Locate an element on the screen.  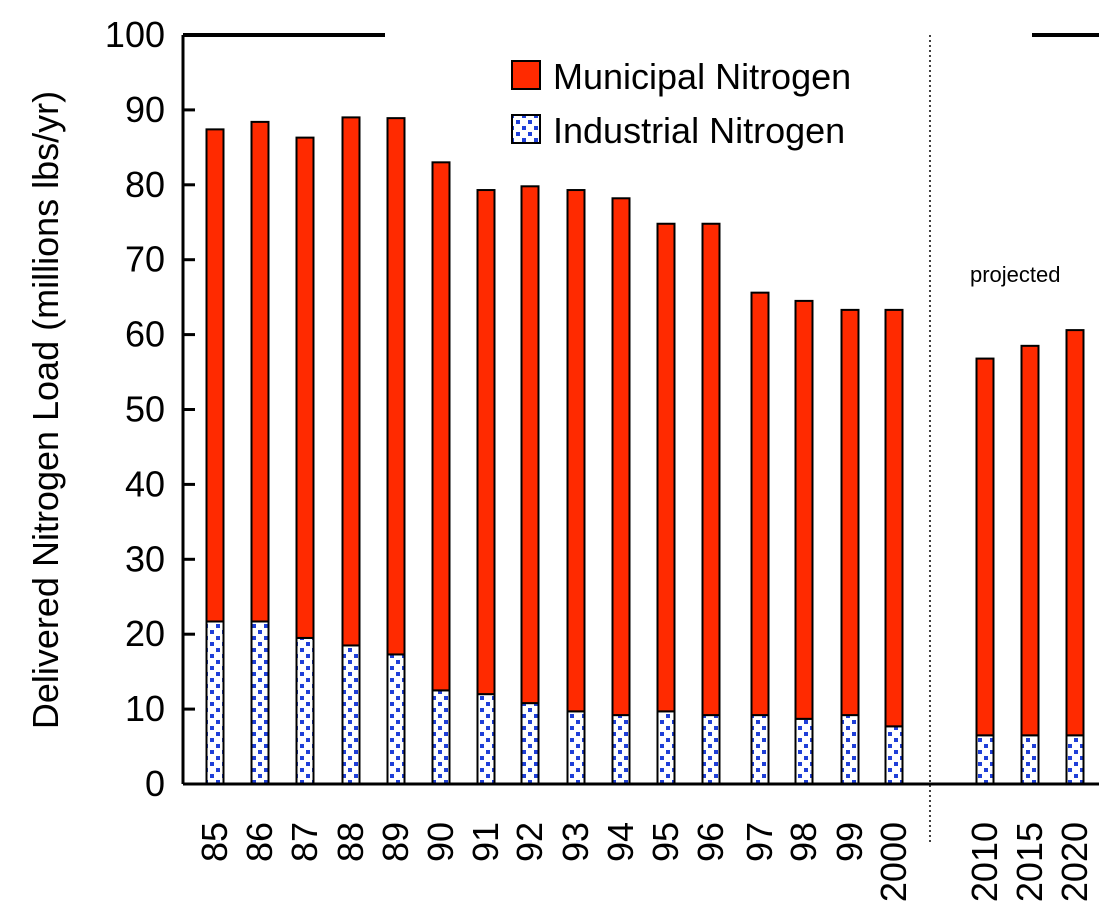
x-tick-label: 92 is located at coordinates (529, 842).